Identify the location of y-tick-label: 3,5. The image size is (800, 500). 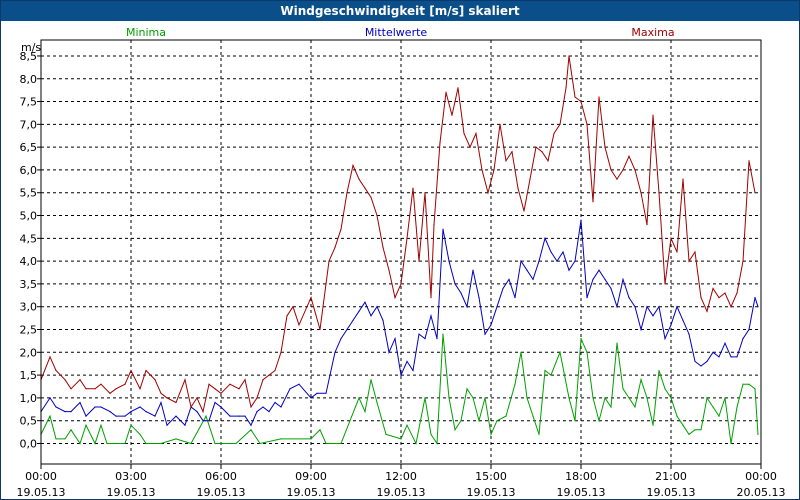
(29, 284).